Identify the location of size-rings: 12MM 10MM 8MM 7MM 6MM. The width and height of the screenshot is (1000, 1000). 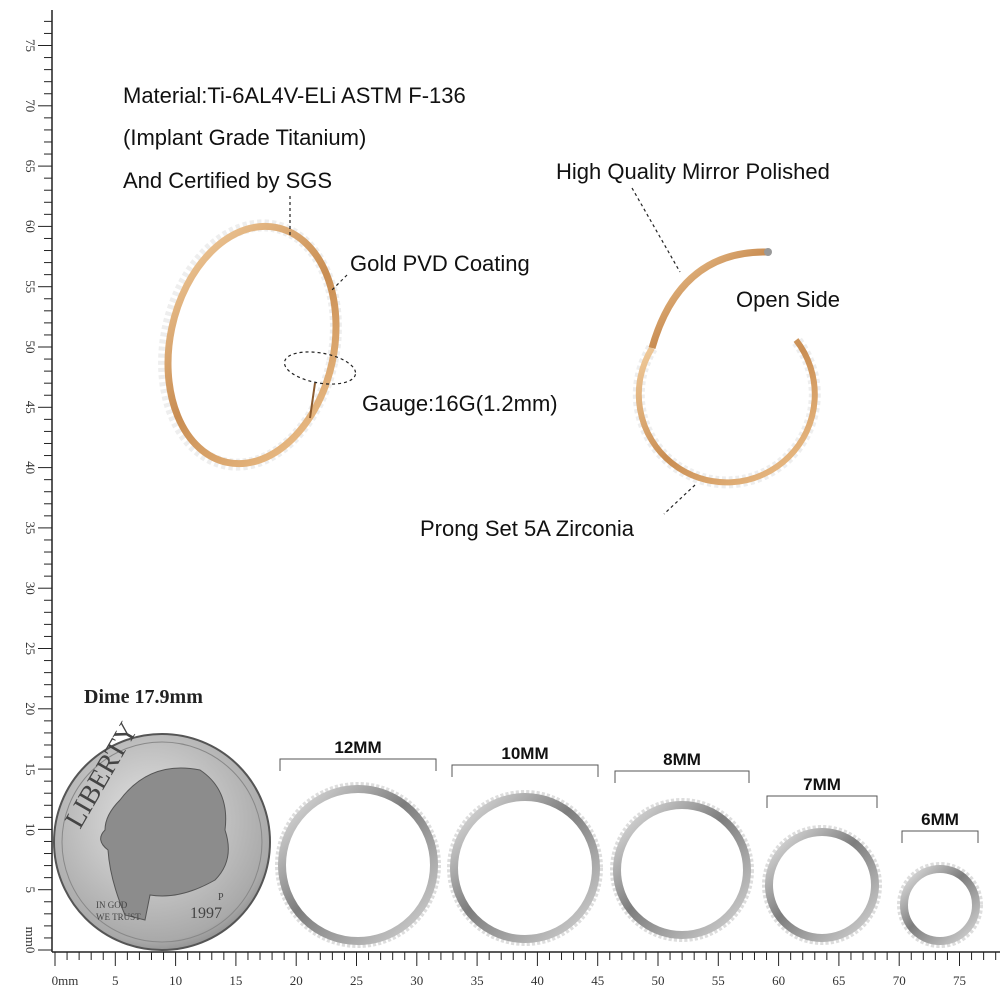
(629, 843).